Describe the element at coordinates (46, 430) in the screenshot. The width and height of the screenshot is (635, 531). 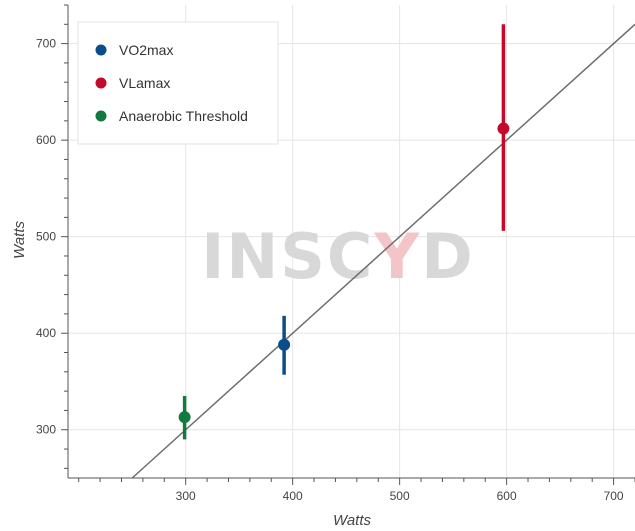
I see `y-tick-label: 300` at that location.